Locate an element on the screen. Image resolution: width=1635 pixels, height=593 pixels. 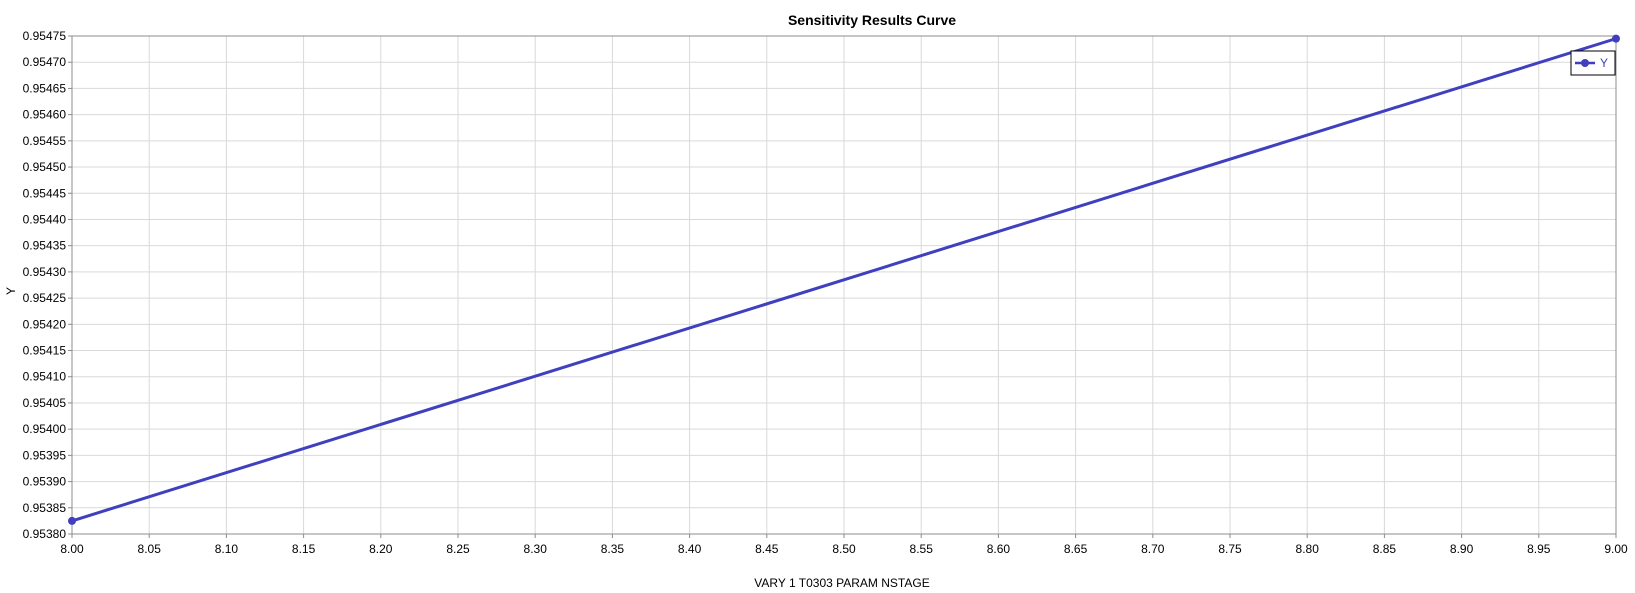
x-axis-title: VARY 1 T0303 PARAM NSTAGE is located at coordinates (841, 583).